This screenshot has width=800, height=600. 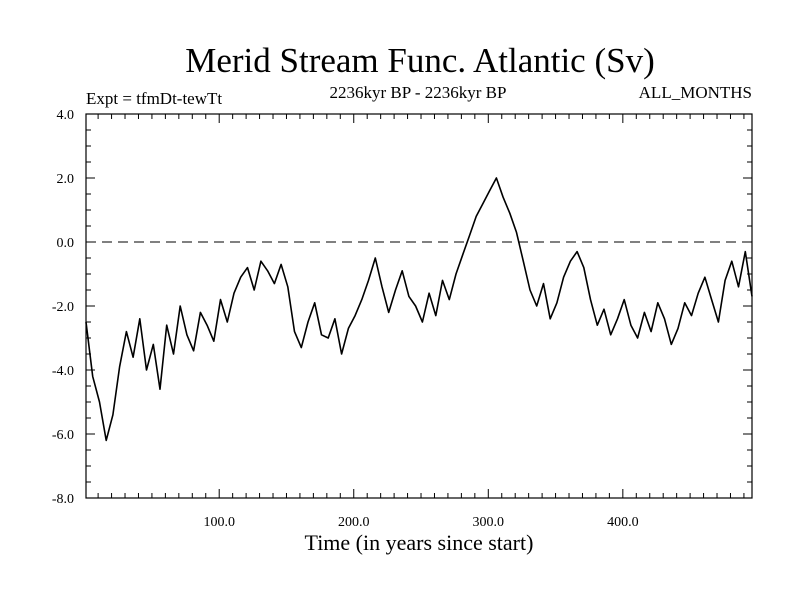 What do you see at coordinates (420, 60) in the screenshot?
I see `chart-title: Merid Stream Func. Atlantic (Sv)` at bounding box center [420, 60].